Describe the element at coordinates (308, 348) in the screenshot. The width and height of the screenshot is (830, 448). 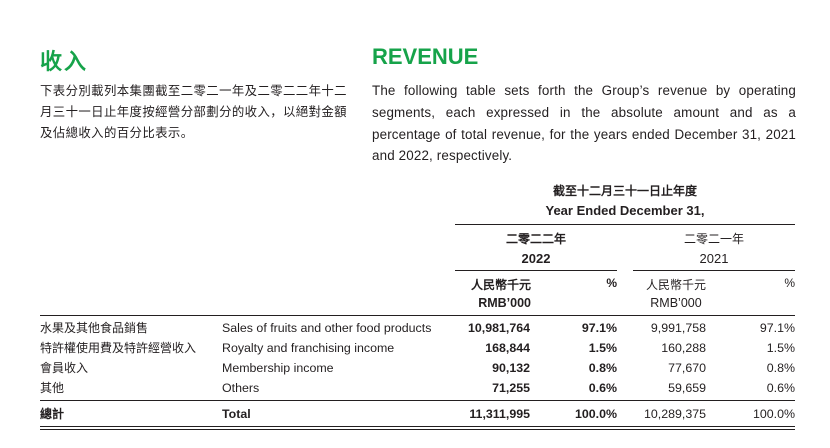
I see `row-label-en: Royalty and franchising income` at that location.